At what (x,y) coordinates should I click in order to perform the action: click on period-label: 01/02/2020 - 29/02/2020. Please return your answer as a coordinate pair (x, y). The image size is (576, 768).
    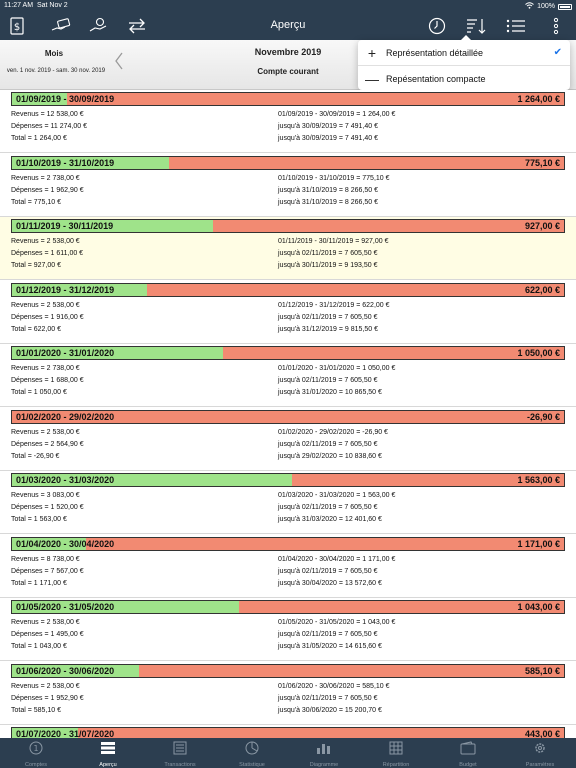
    Looking at the image, I should click on (65, 416).